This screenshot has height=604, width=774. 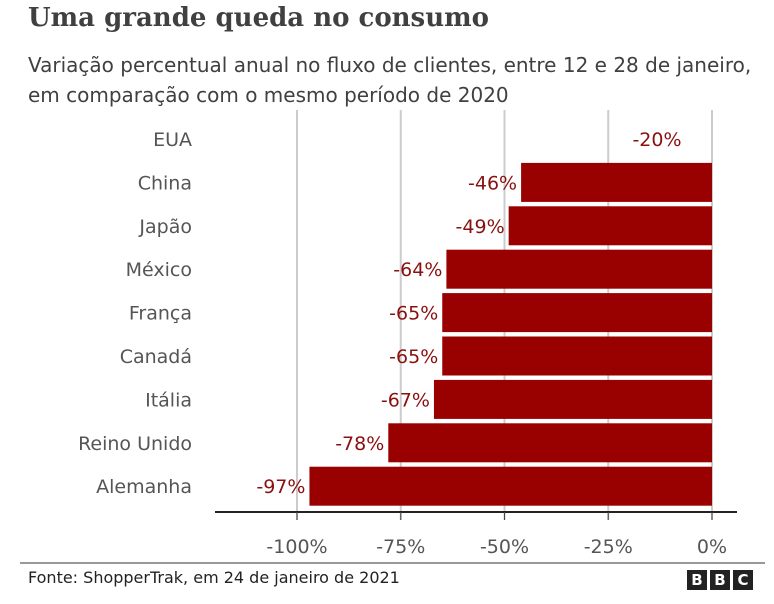 What do you see at coordinates (359, 444) in the screenshot?
I see `data-label: -78%` at bounding box center [359, 444].